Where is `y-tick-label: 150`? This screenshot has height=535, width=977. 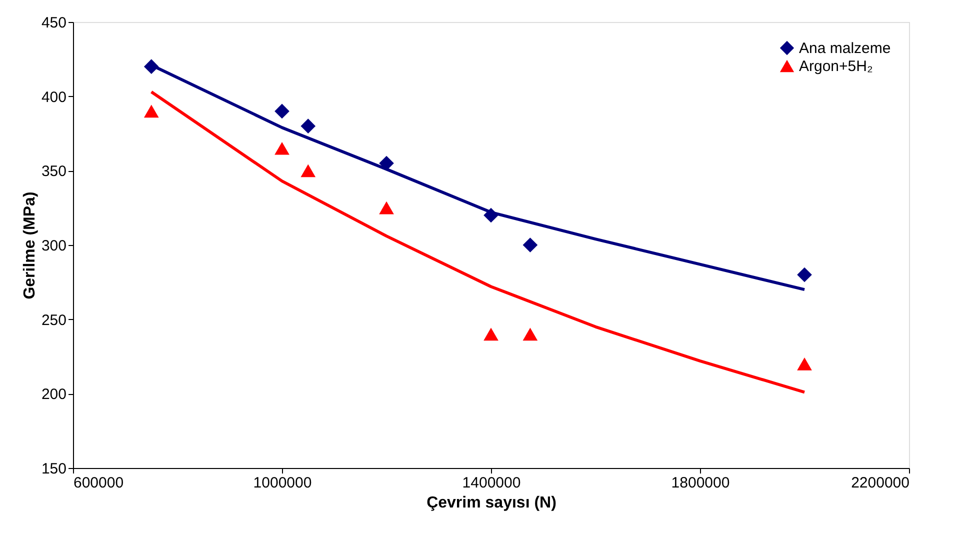 y-tick-label: 150 is located at coordinates (53, 469).